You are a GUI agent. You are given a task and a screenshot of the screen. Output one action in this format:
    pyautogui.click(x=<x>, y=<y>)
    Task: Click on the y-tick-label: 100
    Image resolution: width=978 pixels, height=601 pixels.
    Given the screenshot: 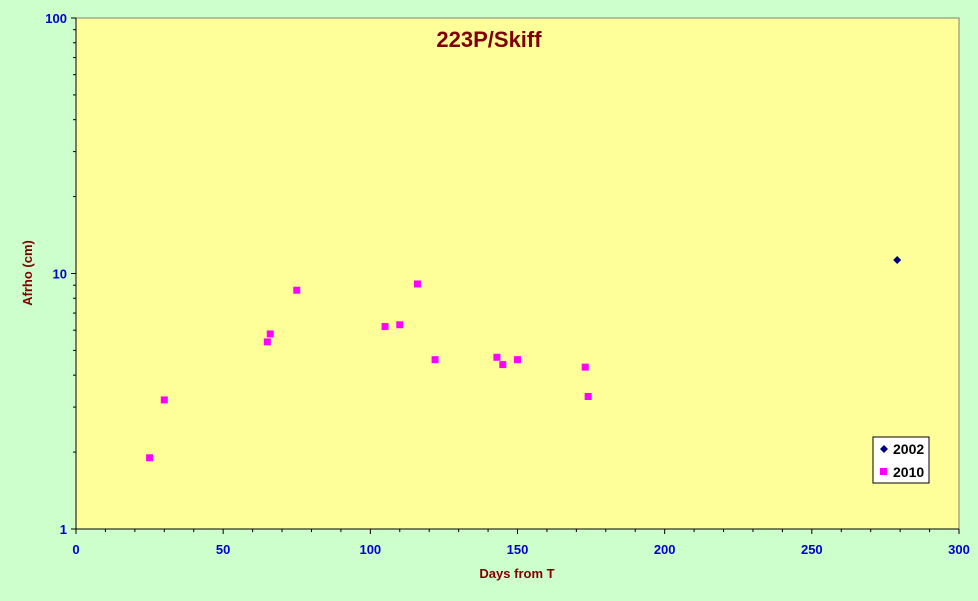 What is the action you would take?
    pyautogui.click(x=56, y=18)
    